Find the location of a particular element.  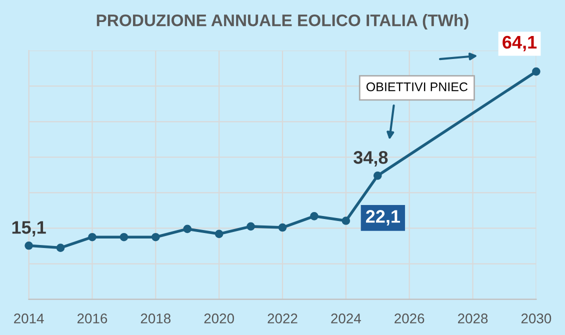

data-label: 64,1 is located at coordinates (519, 44).